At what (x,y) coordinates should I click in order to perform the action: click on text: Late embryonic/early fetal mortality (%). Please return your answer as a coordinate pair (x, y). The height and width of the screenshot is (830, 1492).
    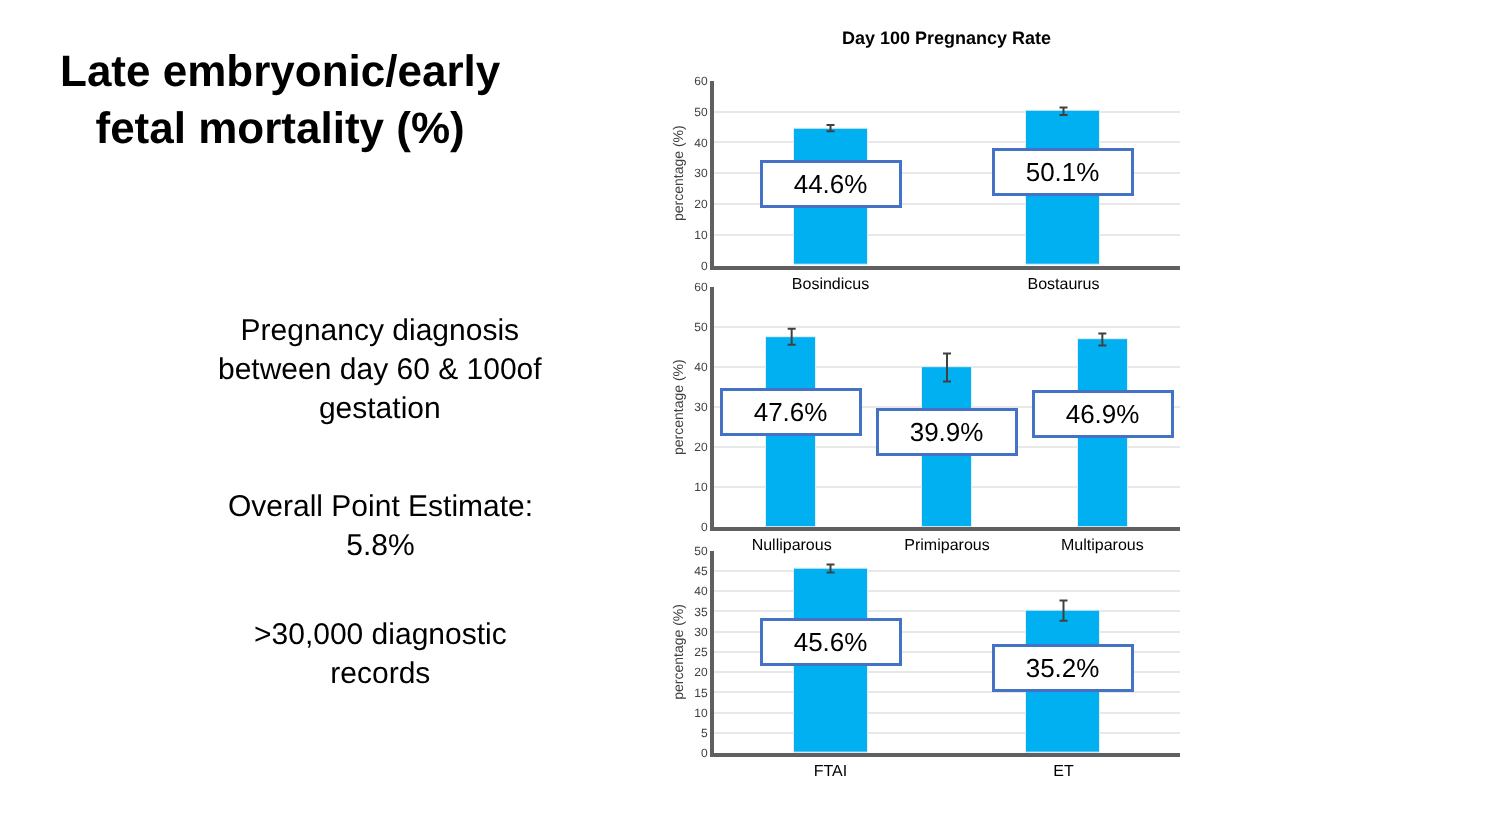
    Looking at the image, I should click on (281, 100).